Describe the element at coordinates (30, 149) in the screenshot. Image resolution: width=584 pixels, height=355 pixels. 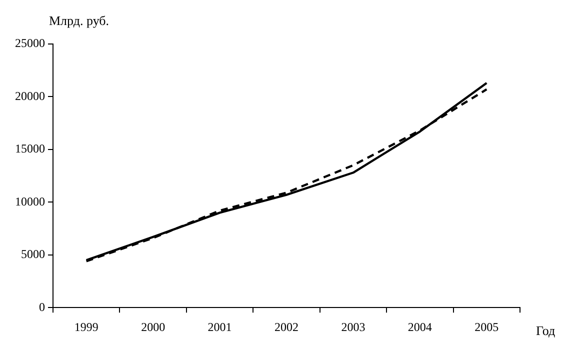
I see `y-tick-label: 15000` at that location.